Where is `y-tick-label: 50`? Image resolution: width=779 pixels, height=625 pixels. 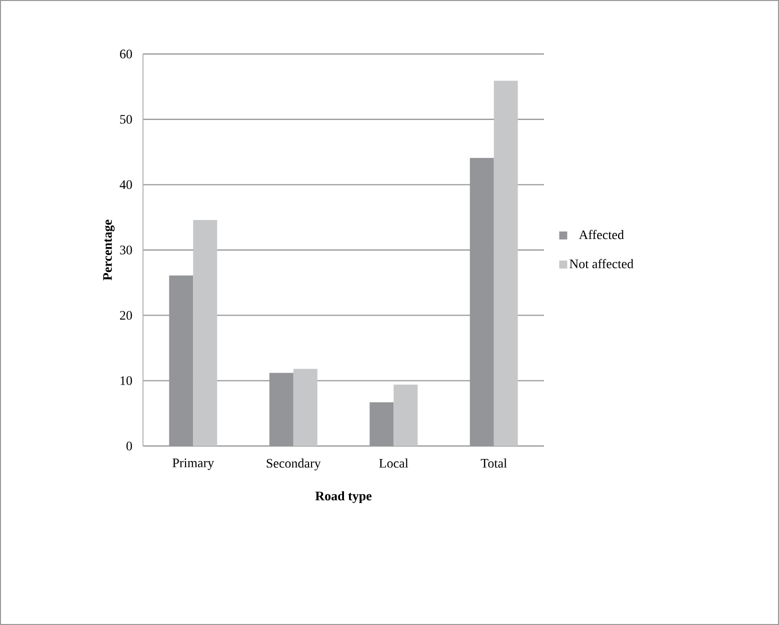
y-tick-label: 50 is located at coordinates (126, 119).